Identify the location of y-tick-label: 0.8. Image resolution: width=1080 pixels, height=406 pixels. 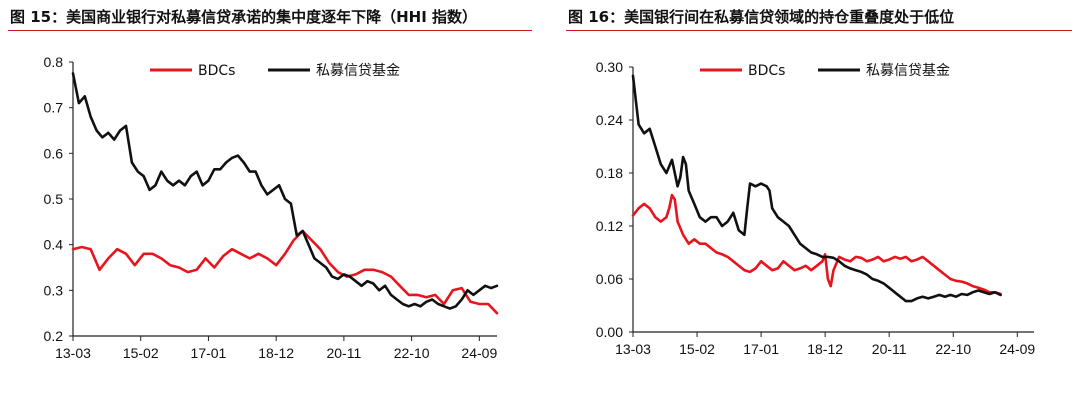
(54, 62).